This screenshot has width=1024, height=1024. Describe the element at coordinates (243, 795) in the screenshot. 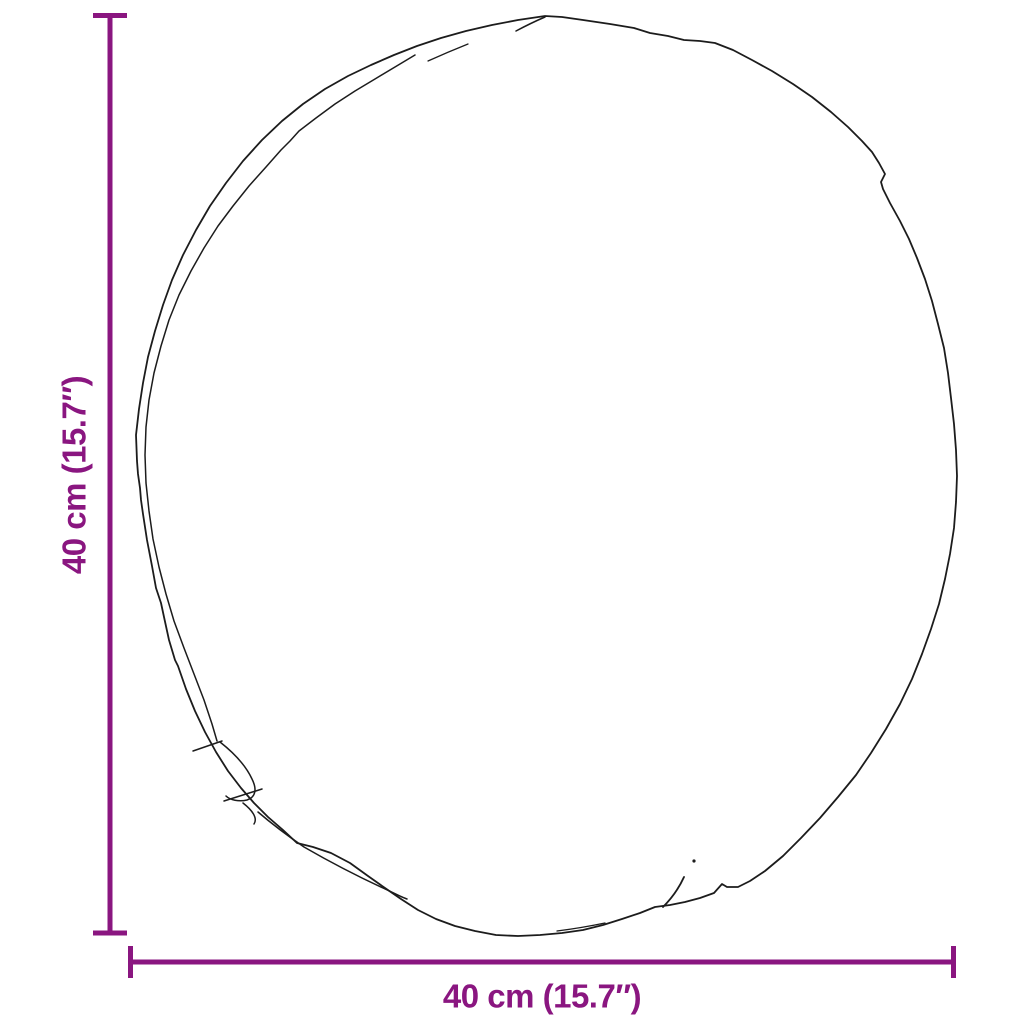

I see `fold-detail-tick-bottom` at that location.